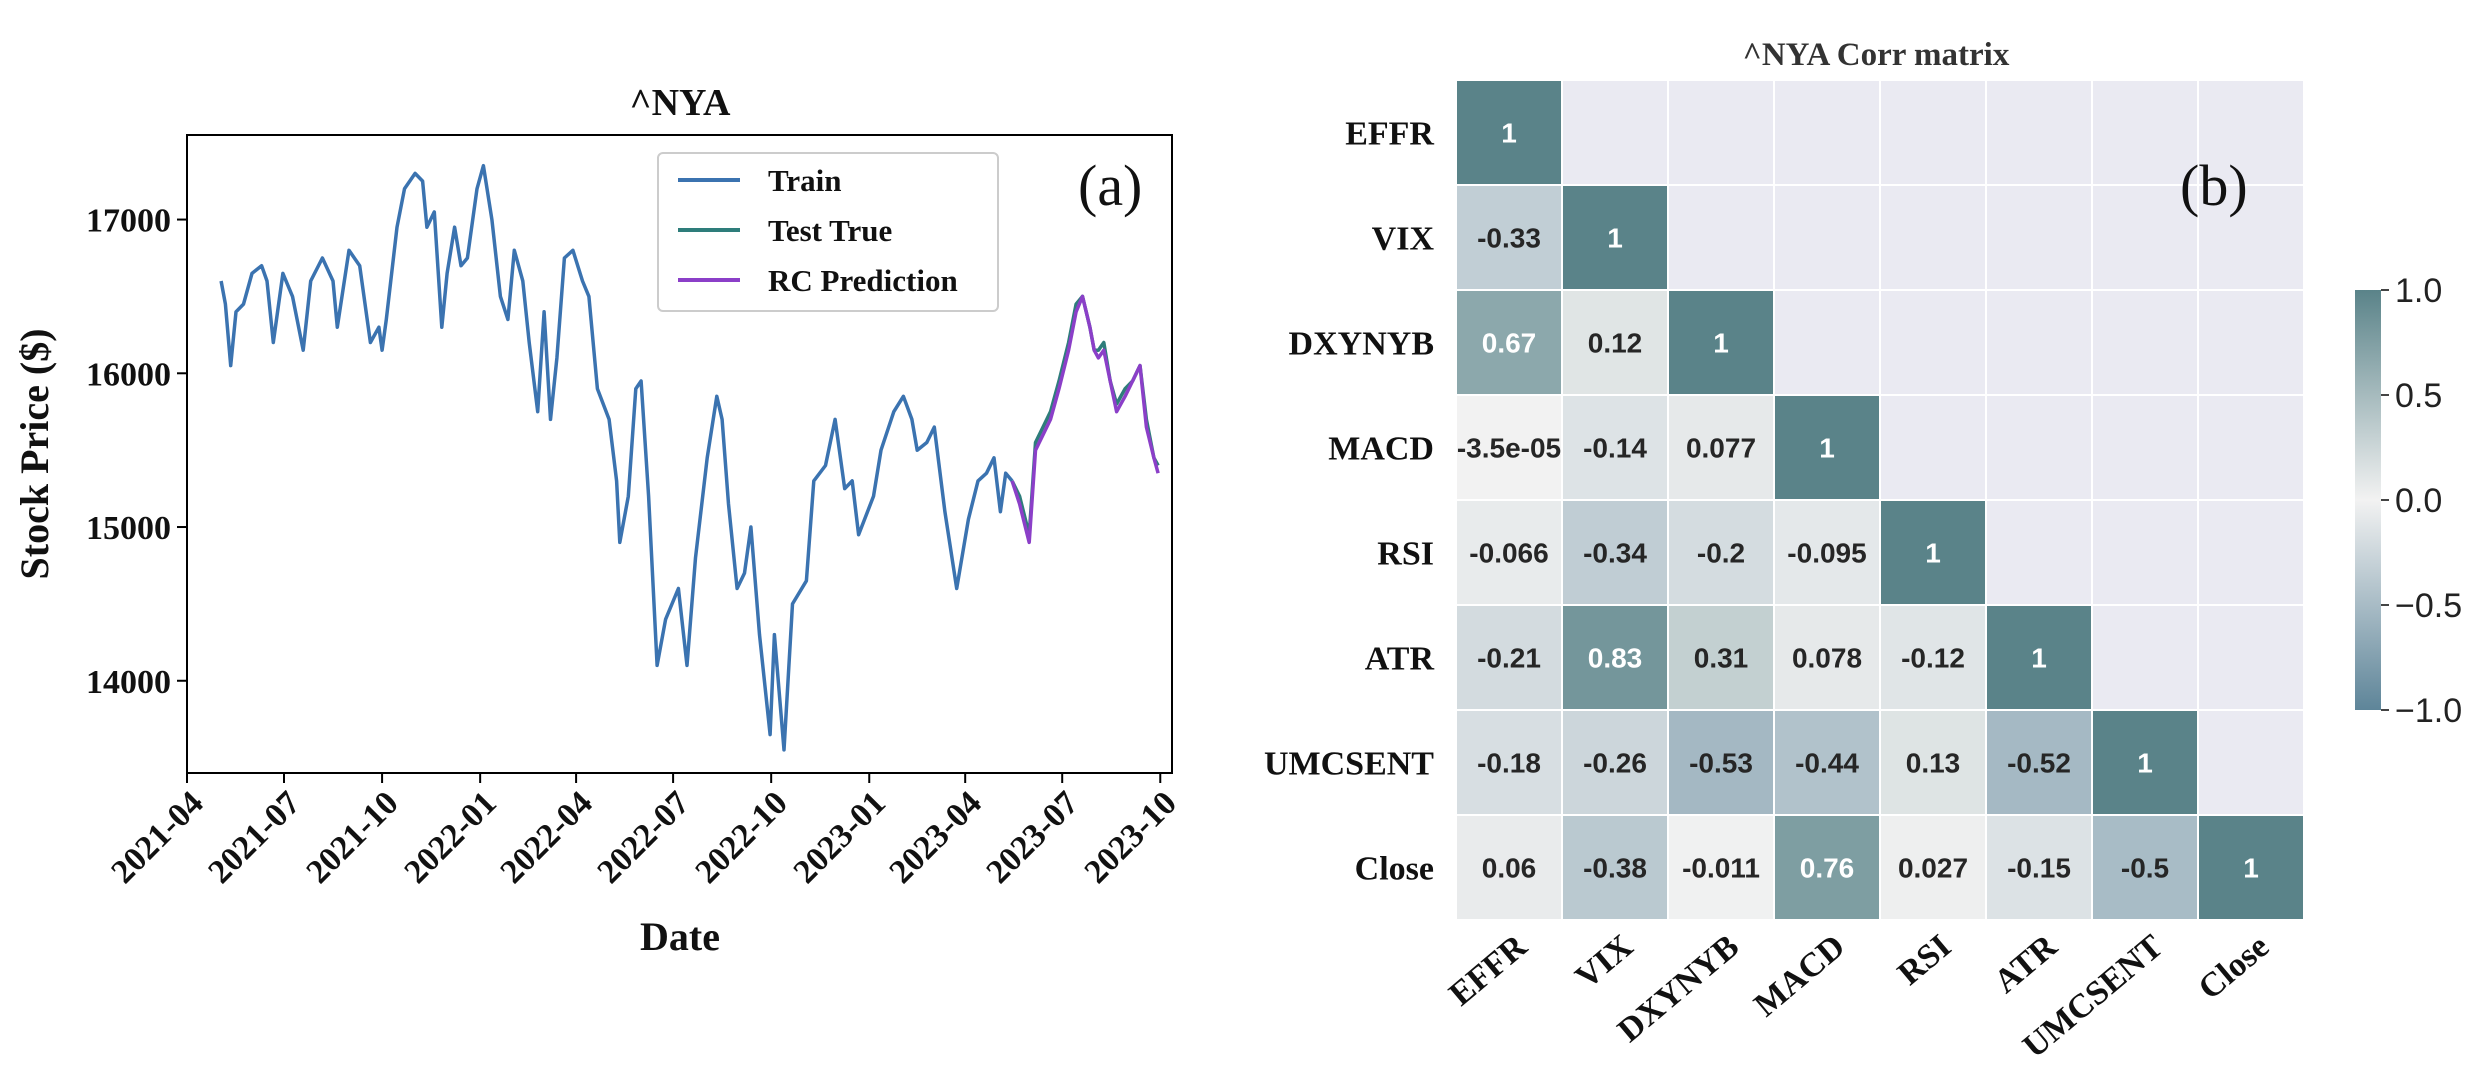 This screenshot has height=1090, width=2482. I want to click on heatmap-cell-label: -0.18, so click(1509, 763).